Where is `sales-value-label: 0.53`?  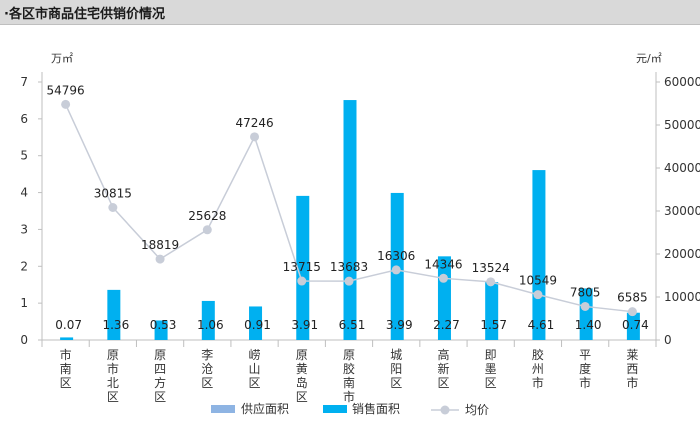 sales-value-label: 0.53 is located at coordinates (163, 325).